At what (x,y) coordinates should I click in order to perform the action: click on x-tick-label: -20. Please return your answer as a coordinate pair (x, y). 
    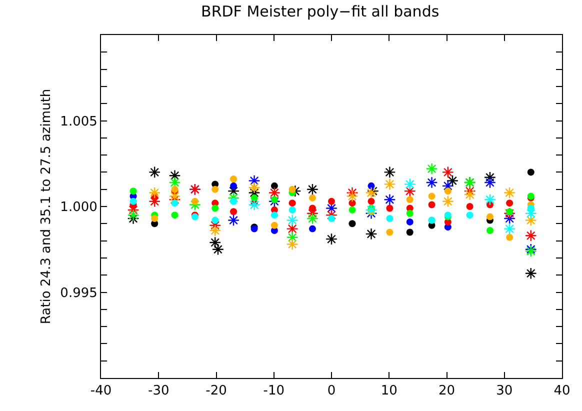
    Looking at the image, I should click on (216, 391).